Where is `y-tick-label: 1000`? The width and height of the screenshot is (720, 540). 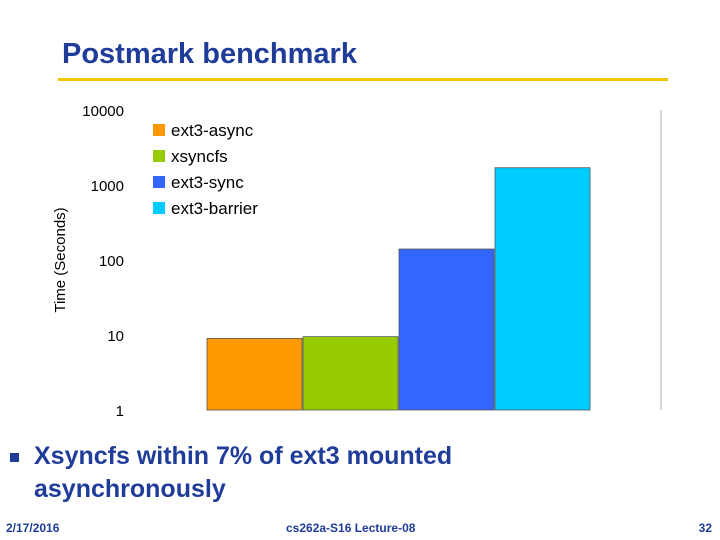 y-tick-label: 1000 is located at coordinates (107, 186).